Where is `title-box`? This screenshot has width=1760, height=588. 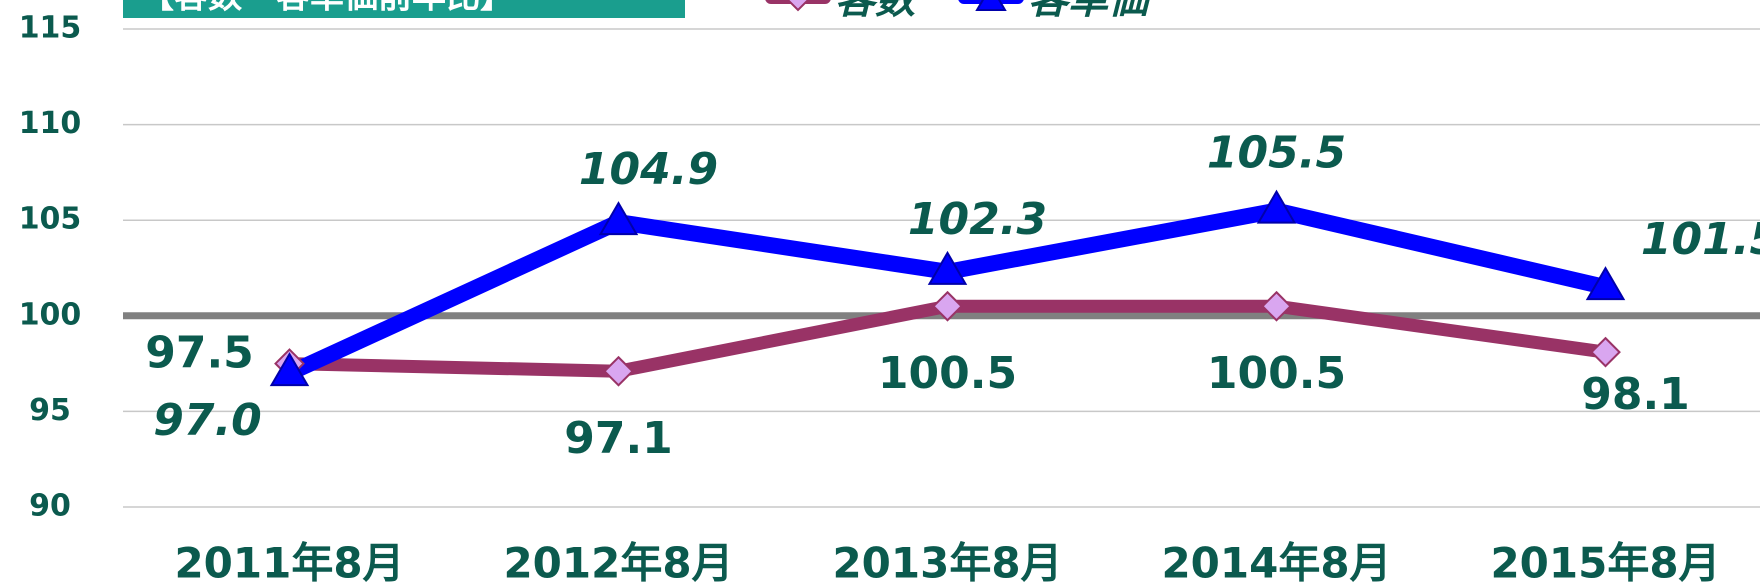
title-box is located at coordinates (404, 9).